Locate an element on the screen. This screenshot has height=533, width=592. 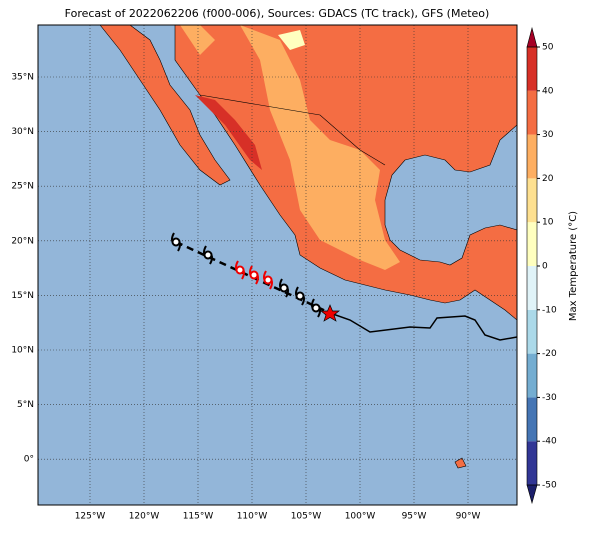
colorbar-label: Max Temperature (°C) is located at coordinates (573, 266).